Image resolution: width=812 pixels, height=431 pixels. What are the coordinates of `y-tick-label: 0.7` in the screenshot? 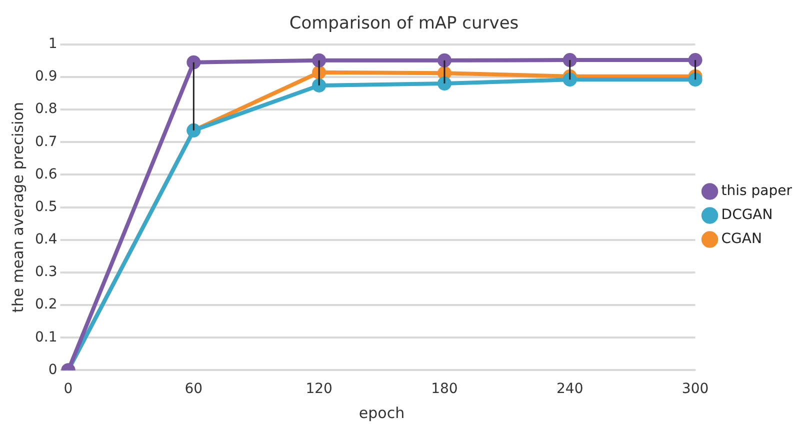 It's located at (46, 142).